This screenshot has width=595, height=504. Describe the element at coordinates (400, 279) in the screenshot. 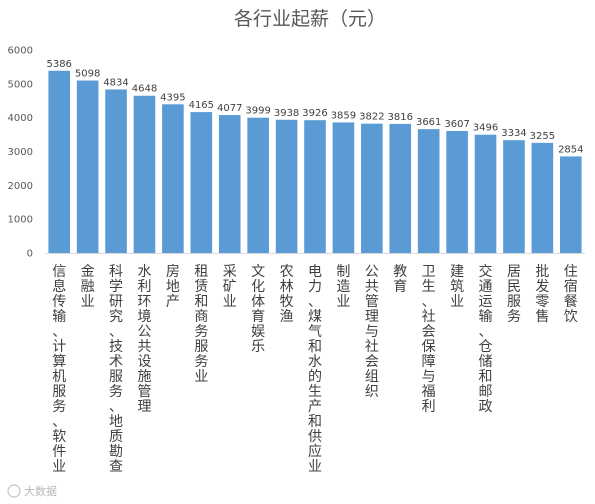

I see `x-category-label: 教育` at that location.